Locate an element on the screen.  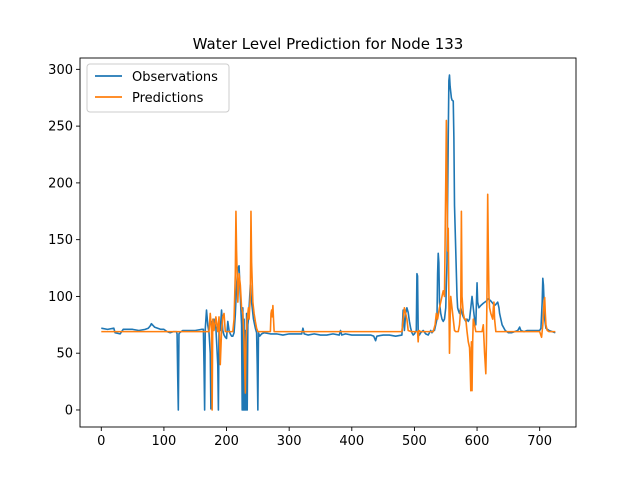
y-tick-label: 100 is located at coordinates (60, 297).